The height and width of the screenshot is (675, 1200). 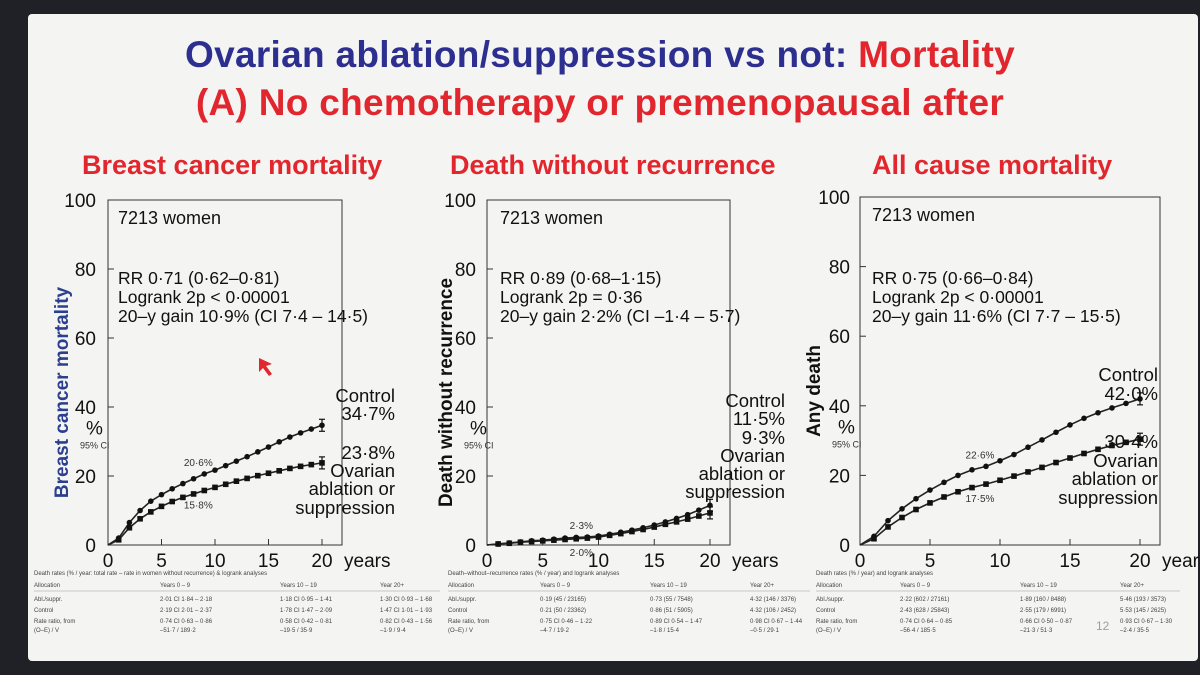 What do you see at coordinates (465, 270) in the screenshot?
I see `y-tick-label: 80` at bounding box center [465, 270].